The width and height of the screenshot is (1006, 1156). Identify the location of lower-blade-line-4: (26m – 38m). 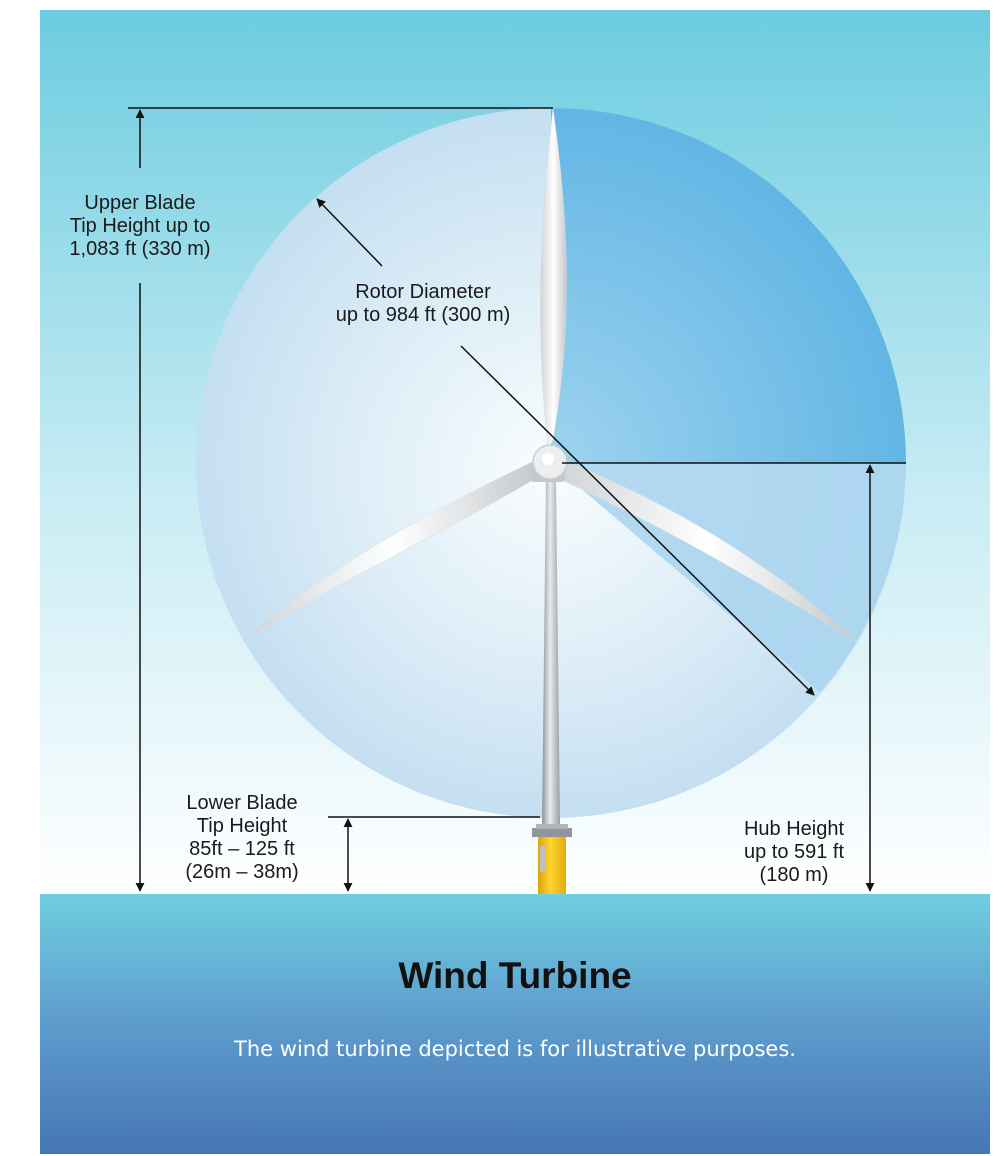
(242, 872).